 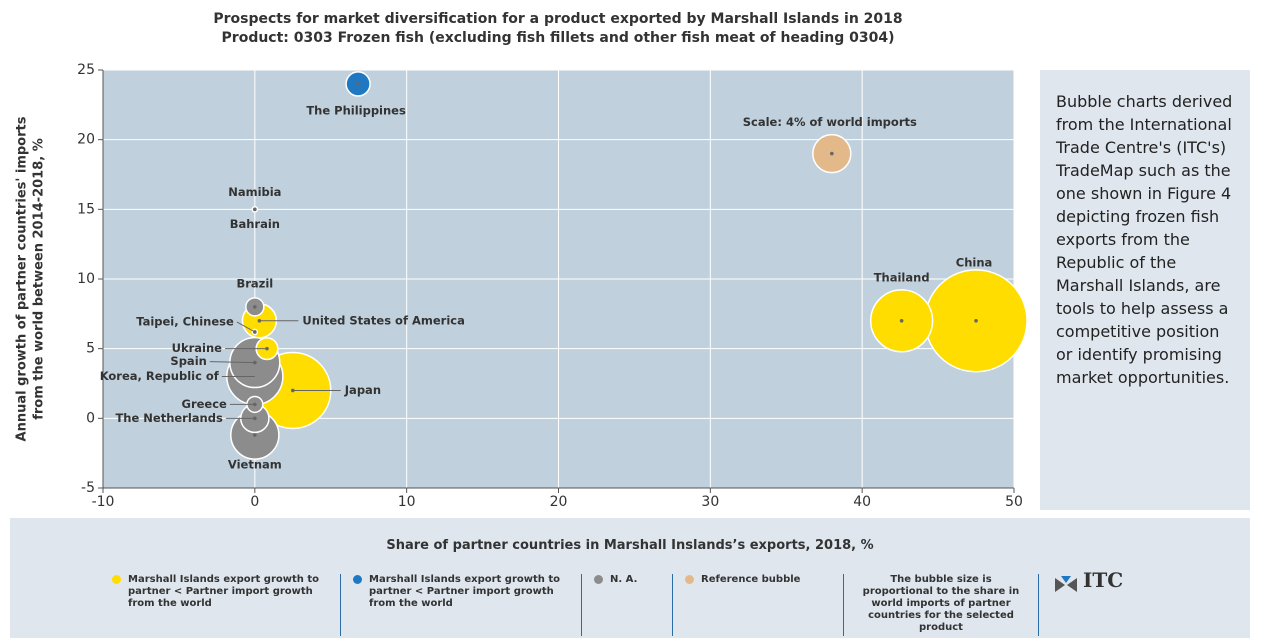 What do you see at coordinates (254, 283) in the screenshot?
I see `bubble-label: Brazil` at bounding box center [254, 283].